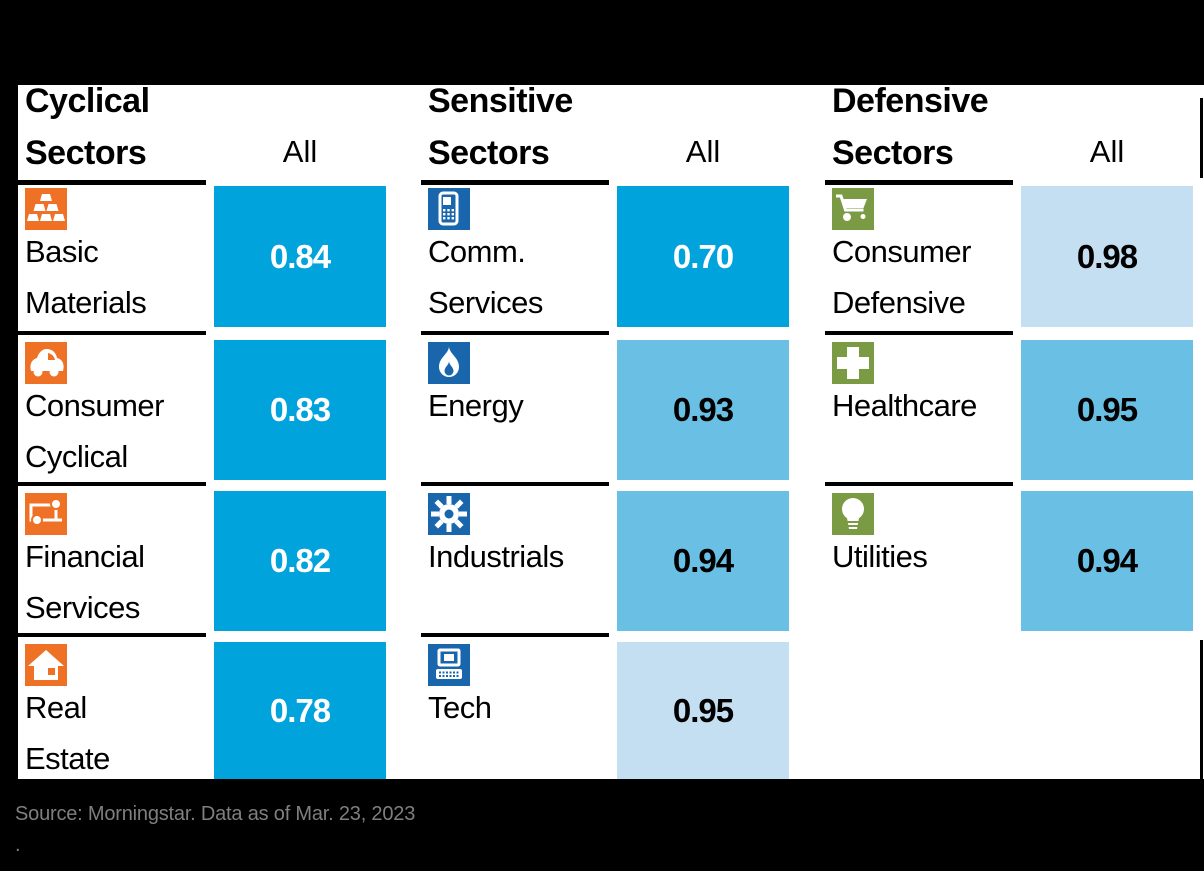  What do you see at coordinates (1011, 256) in the screenshot?
I see `table-row: Consumer Defensive 0.98` at bounding box center [1011, 256].